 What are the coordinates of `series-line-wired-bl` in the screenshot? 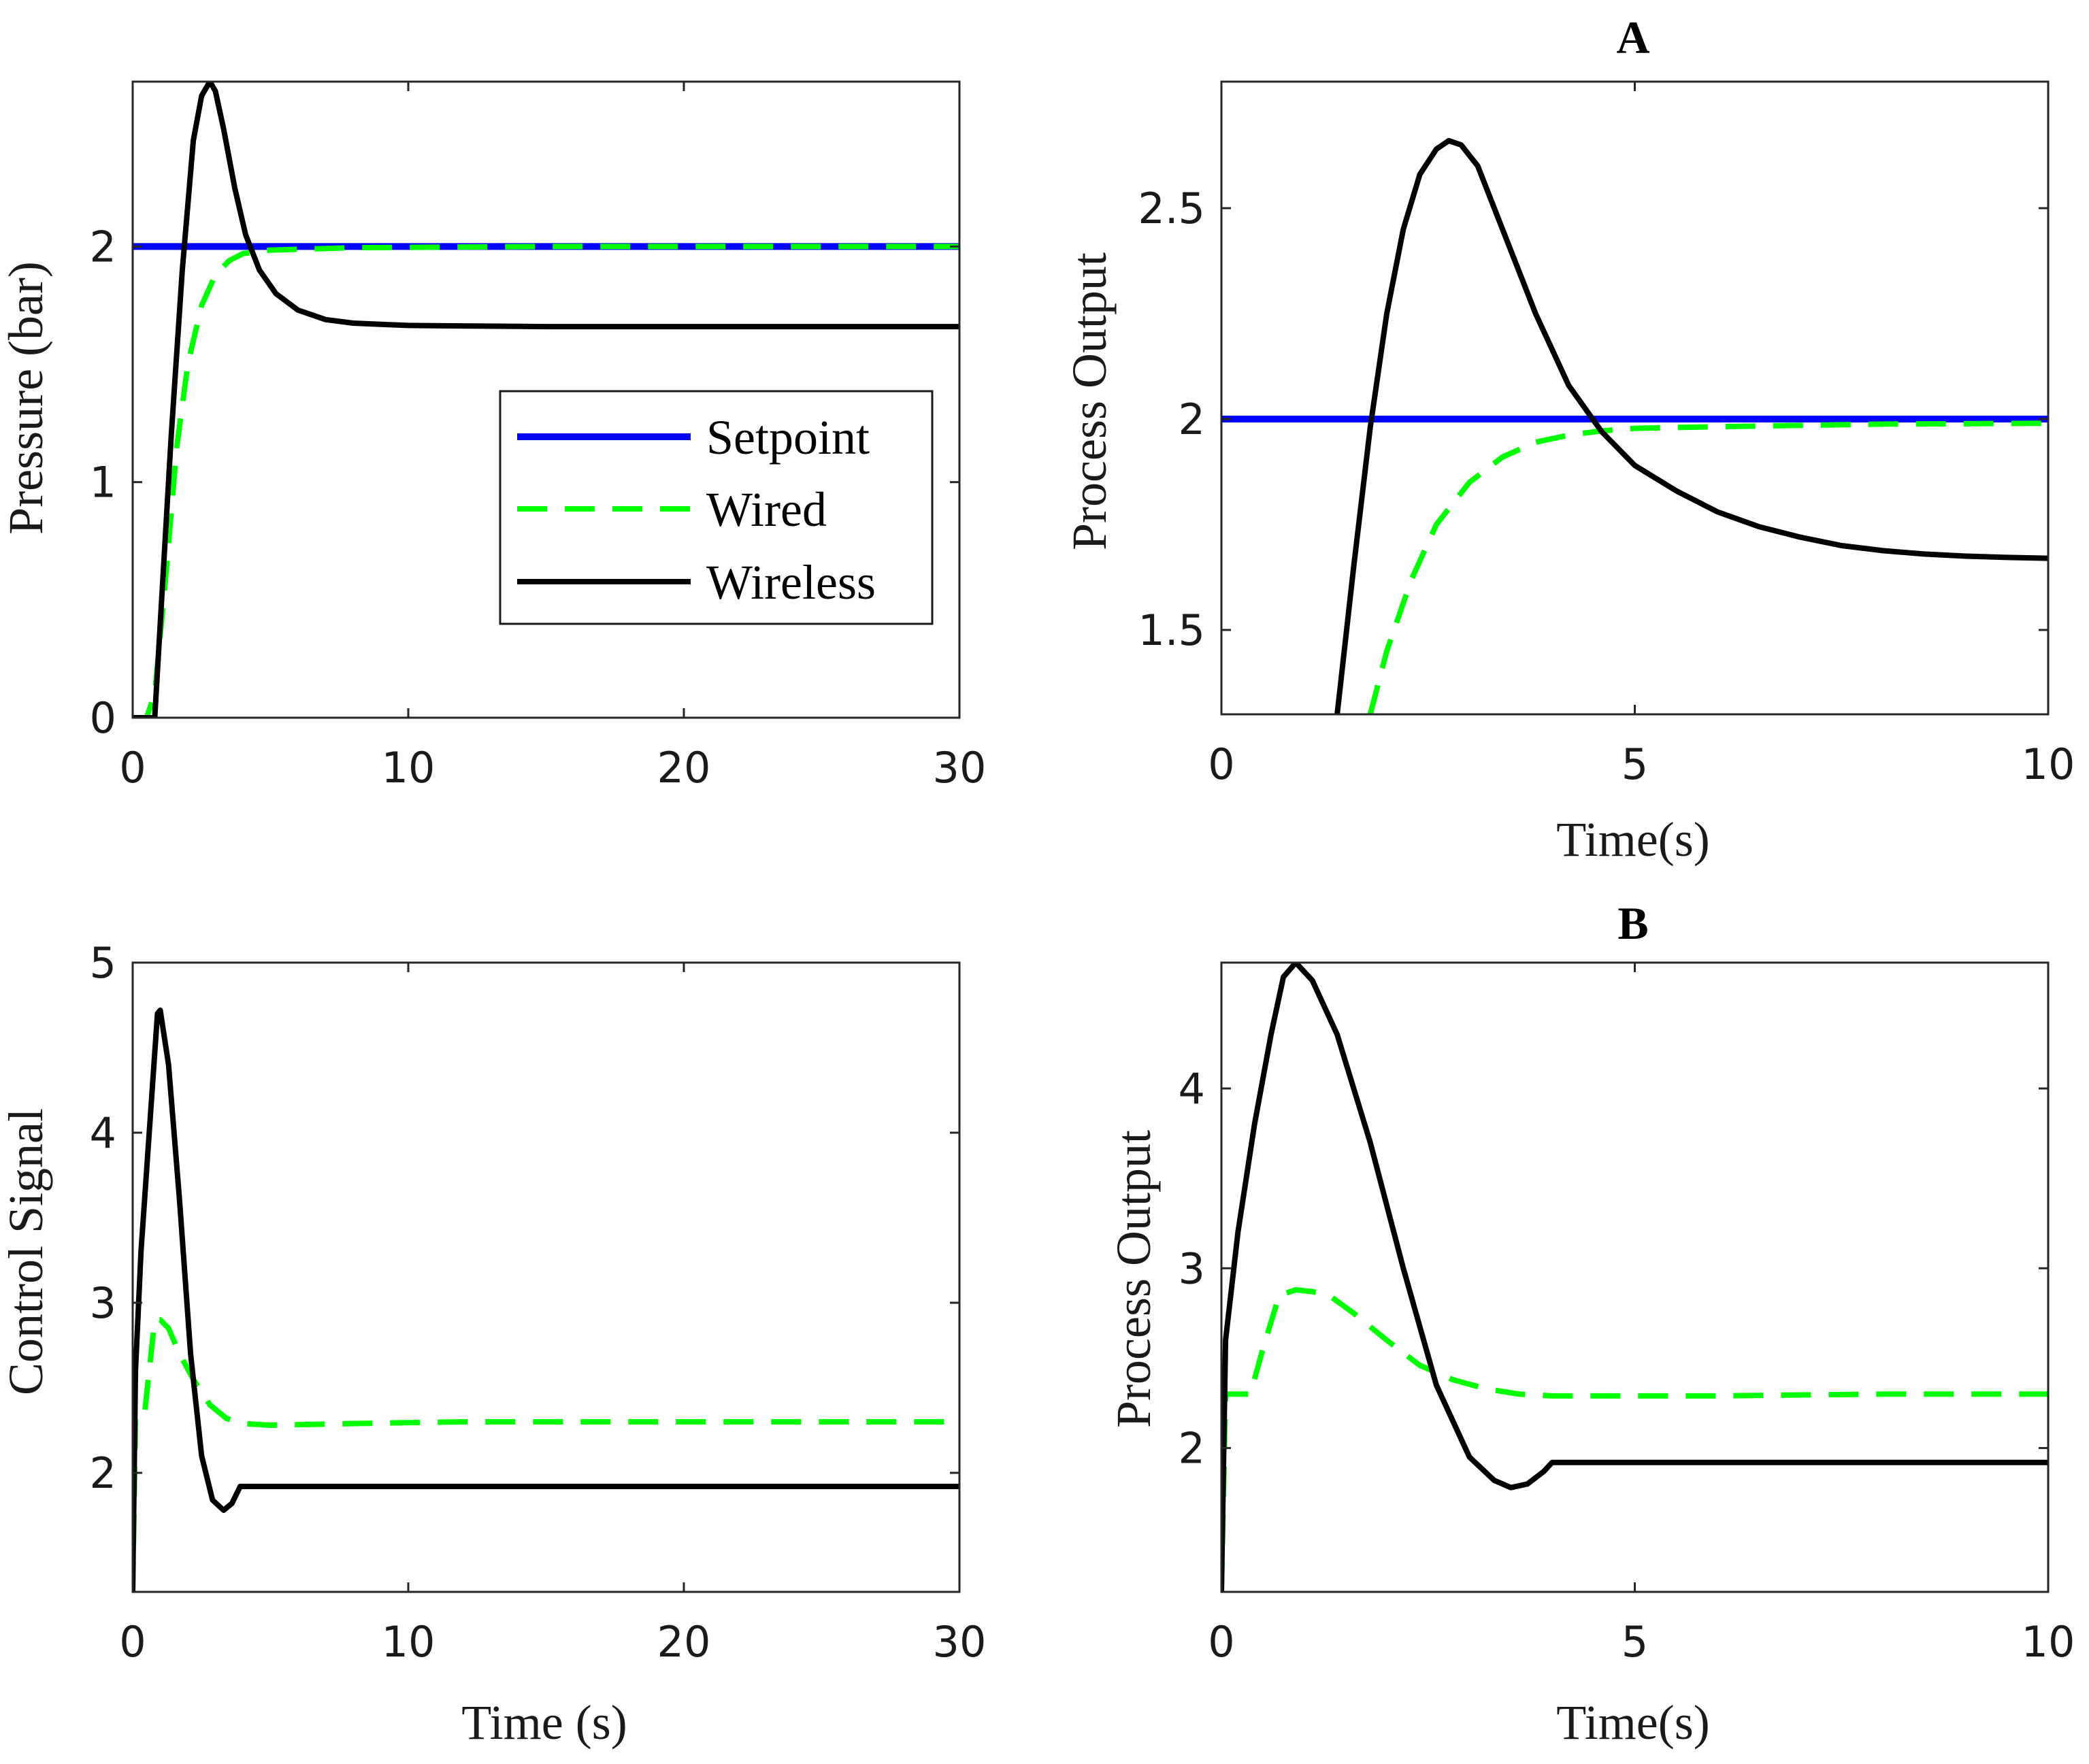 It's located at (546, 1455).